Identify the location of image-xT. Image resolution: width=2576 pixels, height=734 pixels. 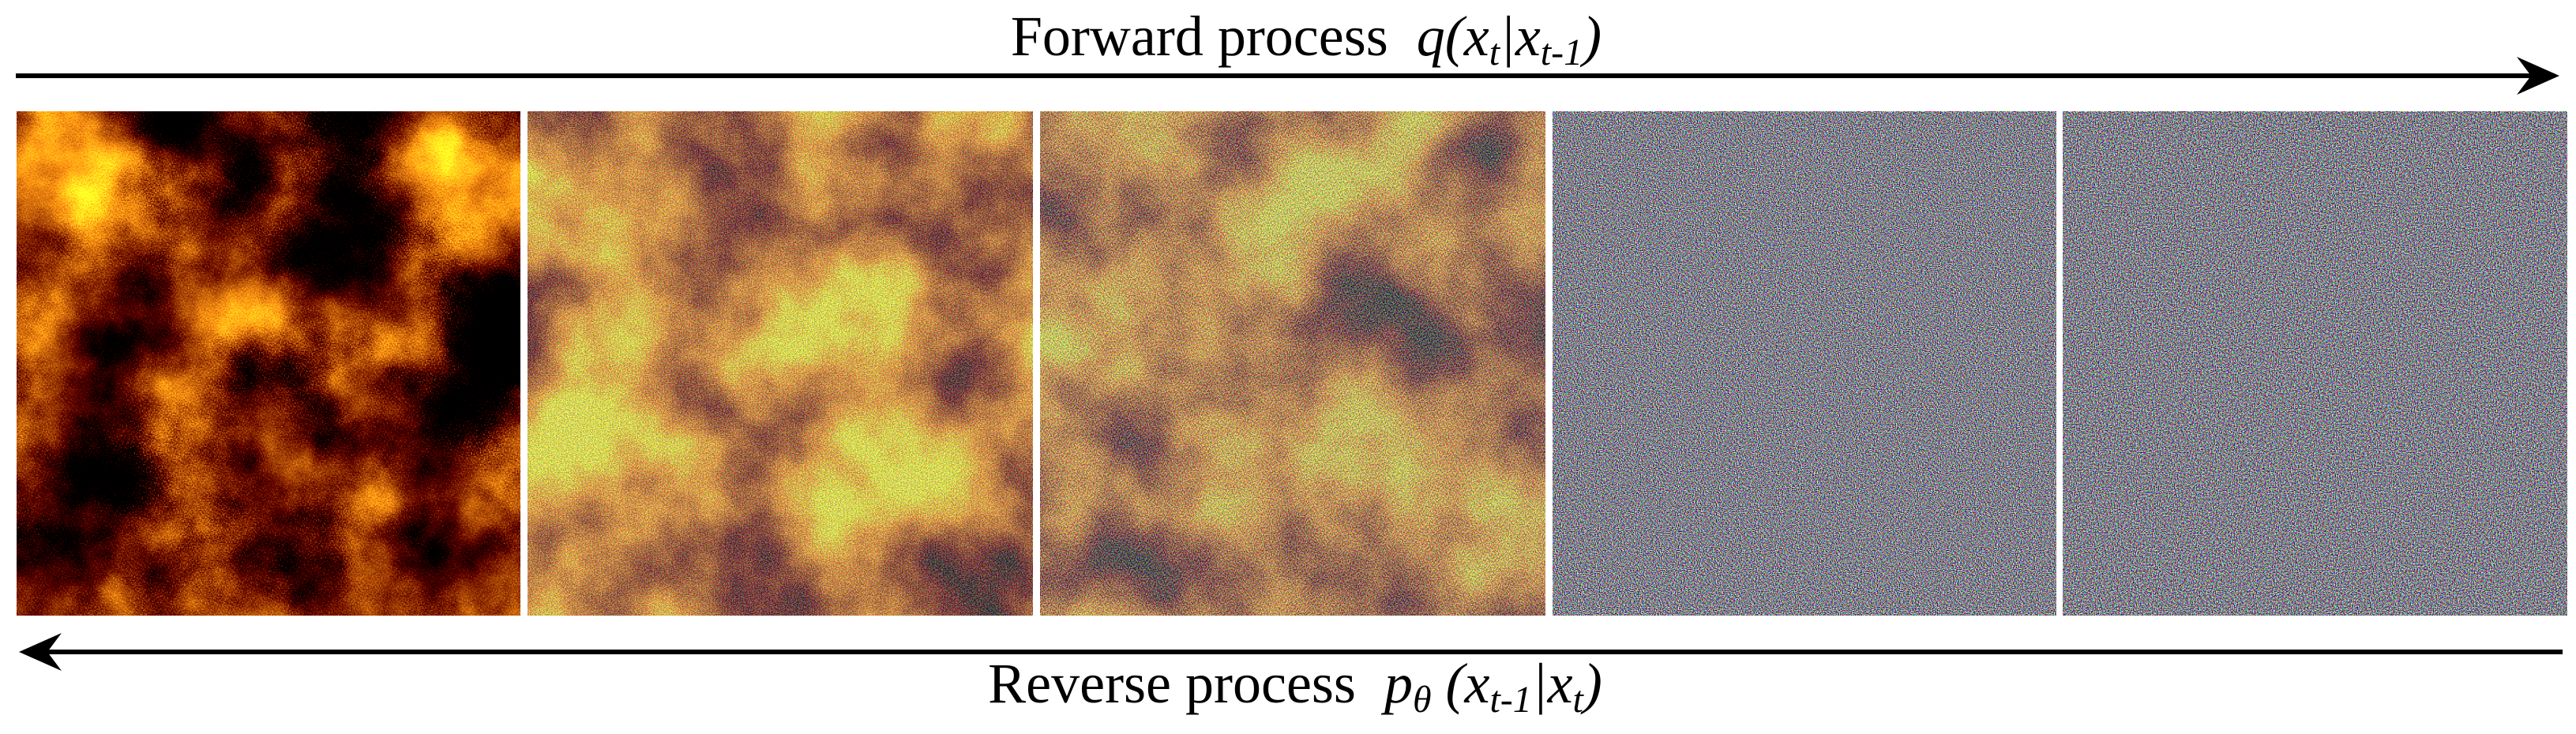
(2315, 363).